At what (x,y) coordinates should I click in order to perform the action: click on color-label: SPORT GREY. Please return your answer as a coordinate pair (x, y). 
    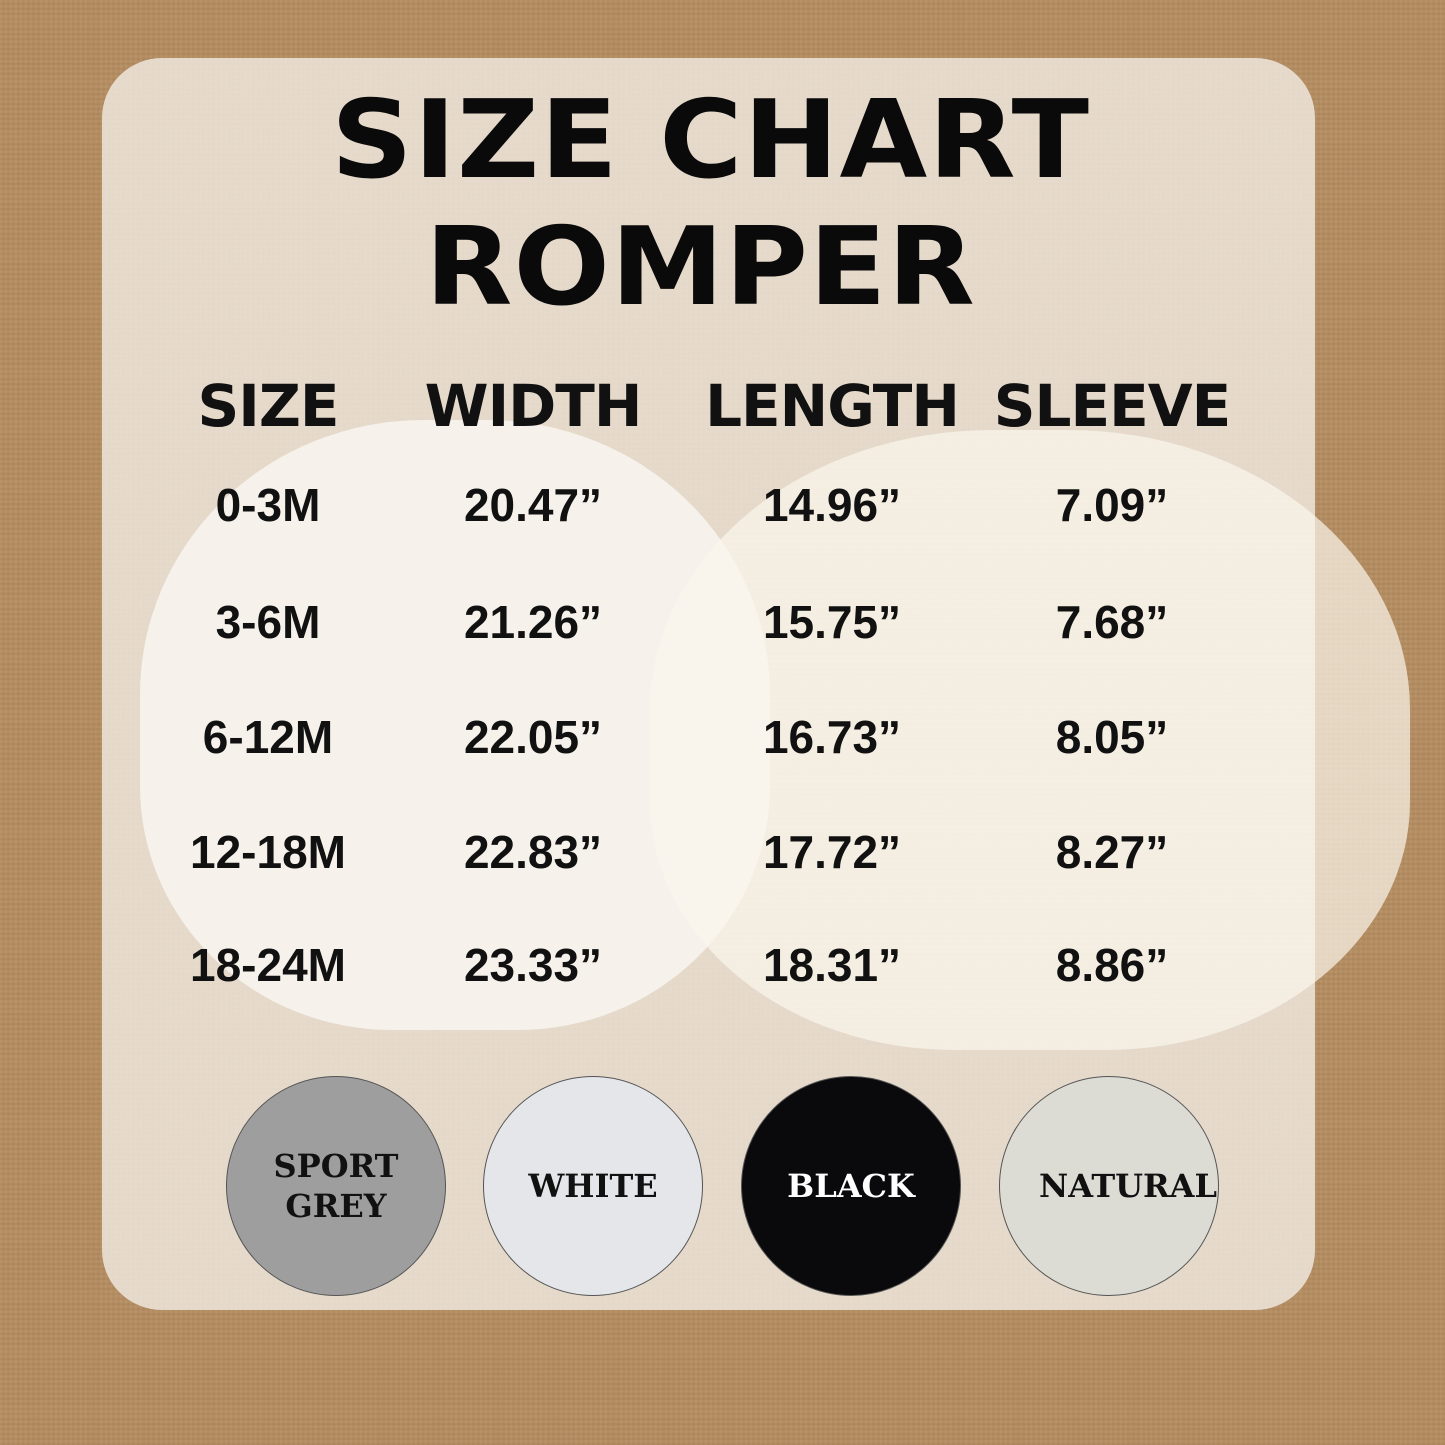
    Looking at the image, I should click on (336, 1186).